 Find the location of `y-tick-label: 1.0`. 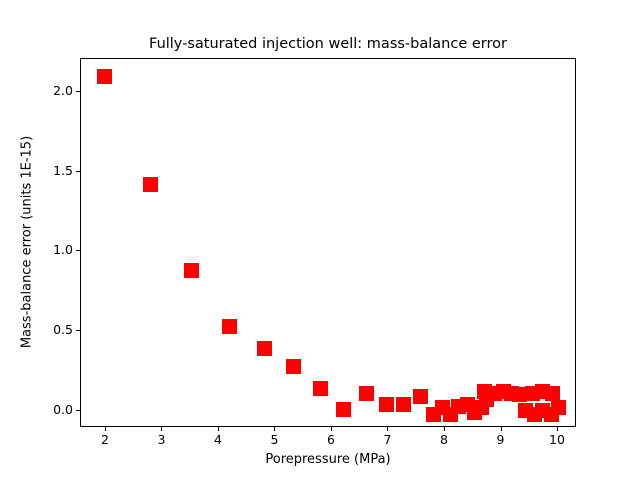

y-tick-label: 1.0 is located at coordinates (63, 250).